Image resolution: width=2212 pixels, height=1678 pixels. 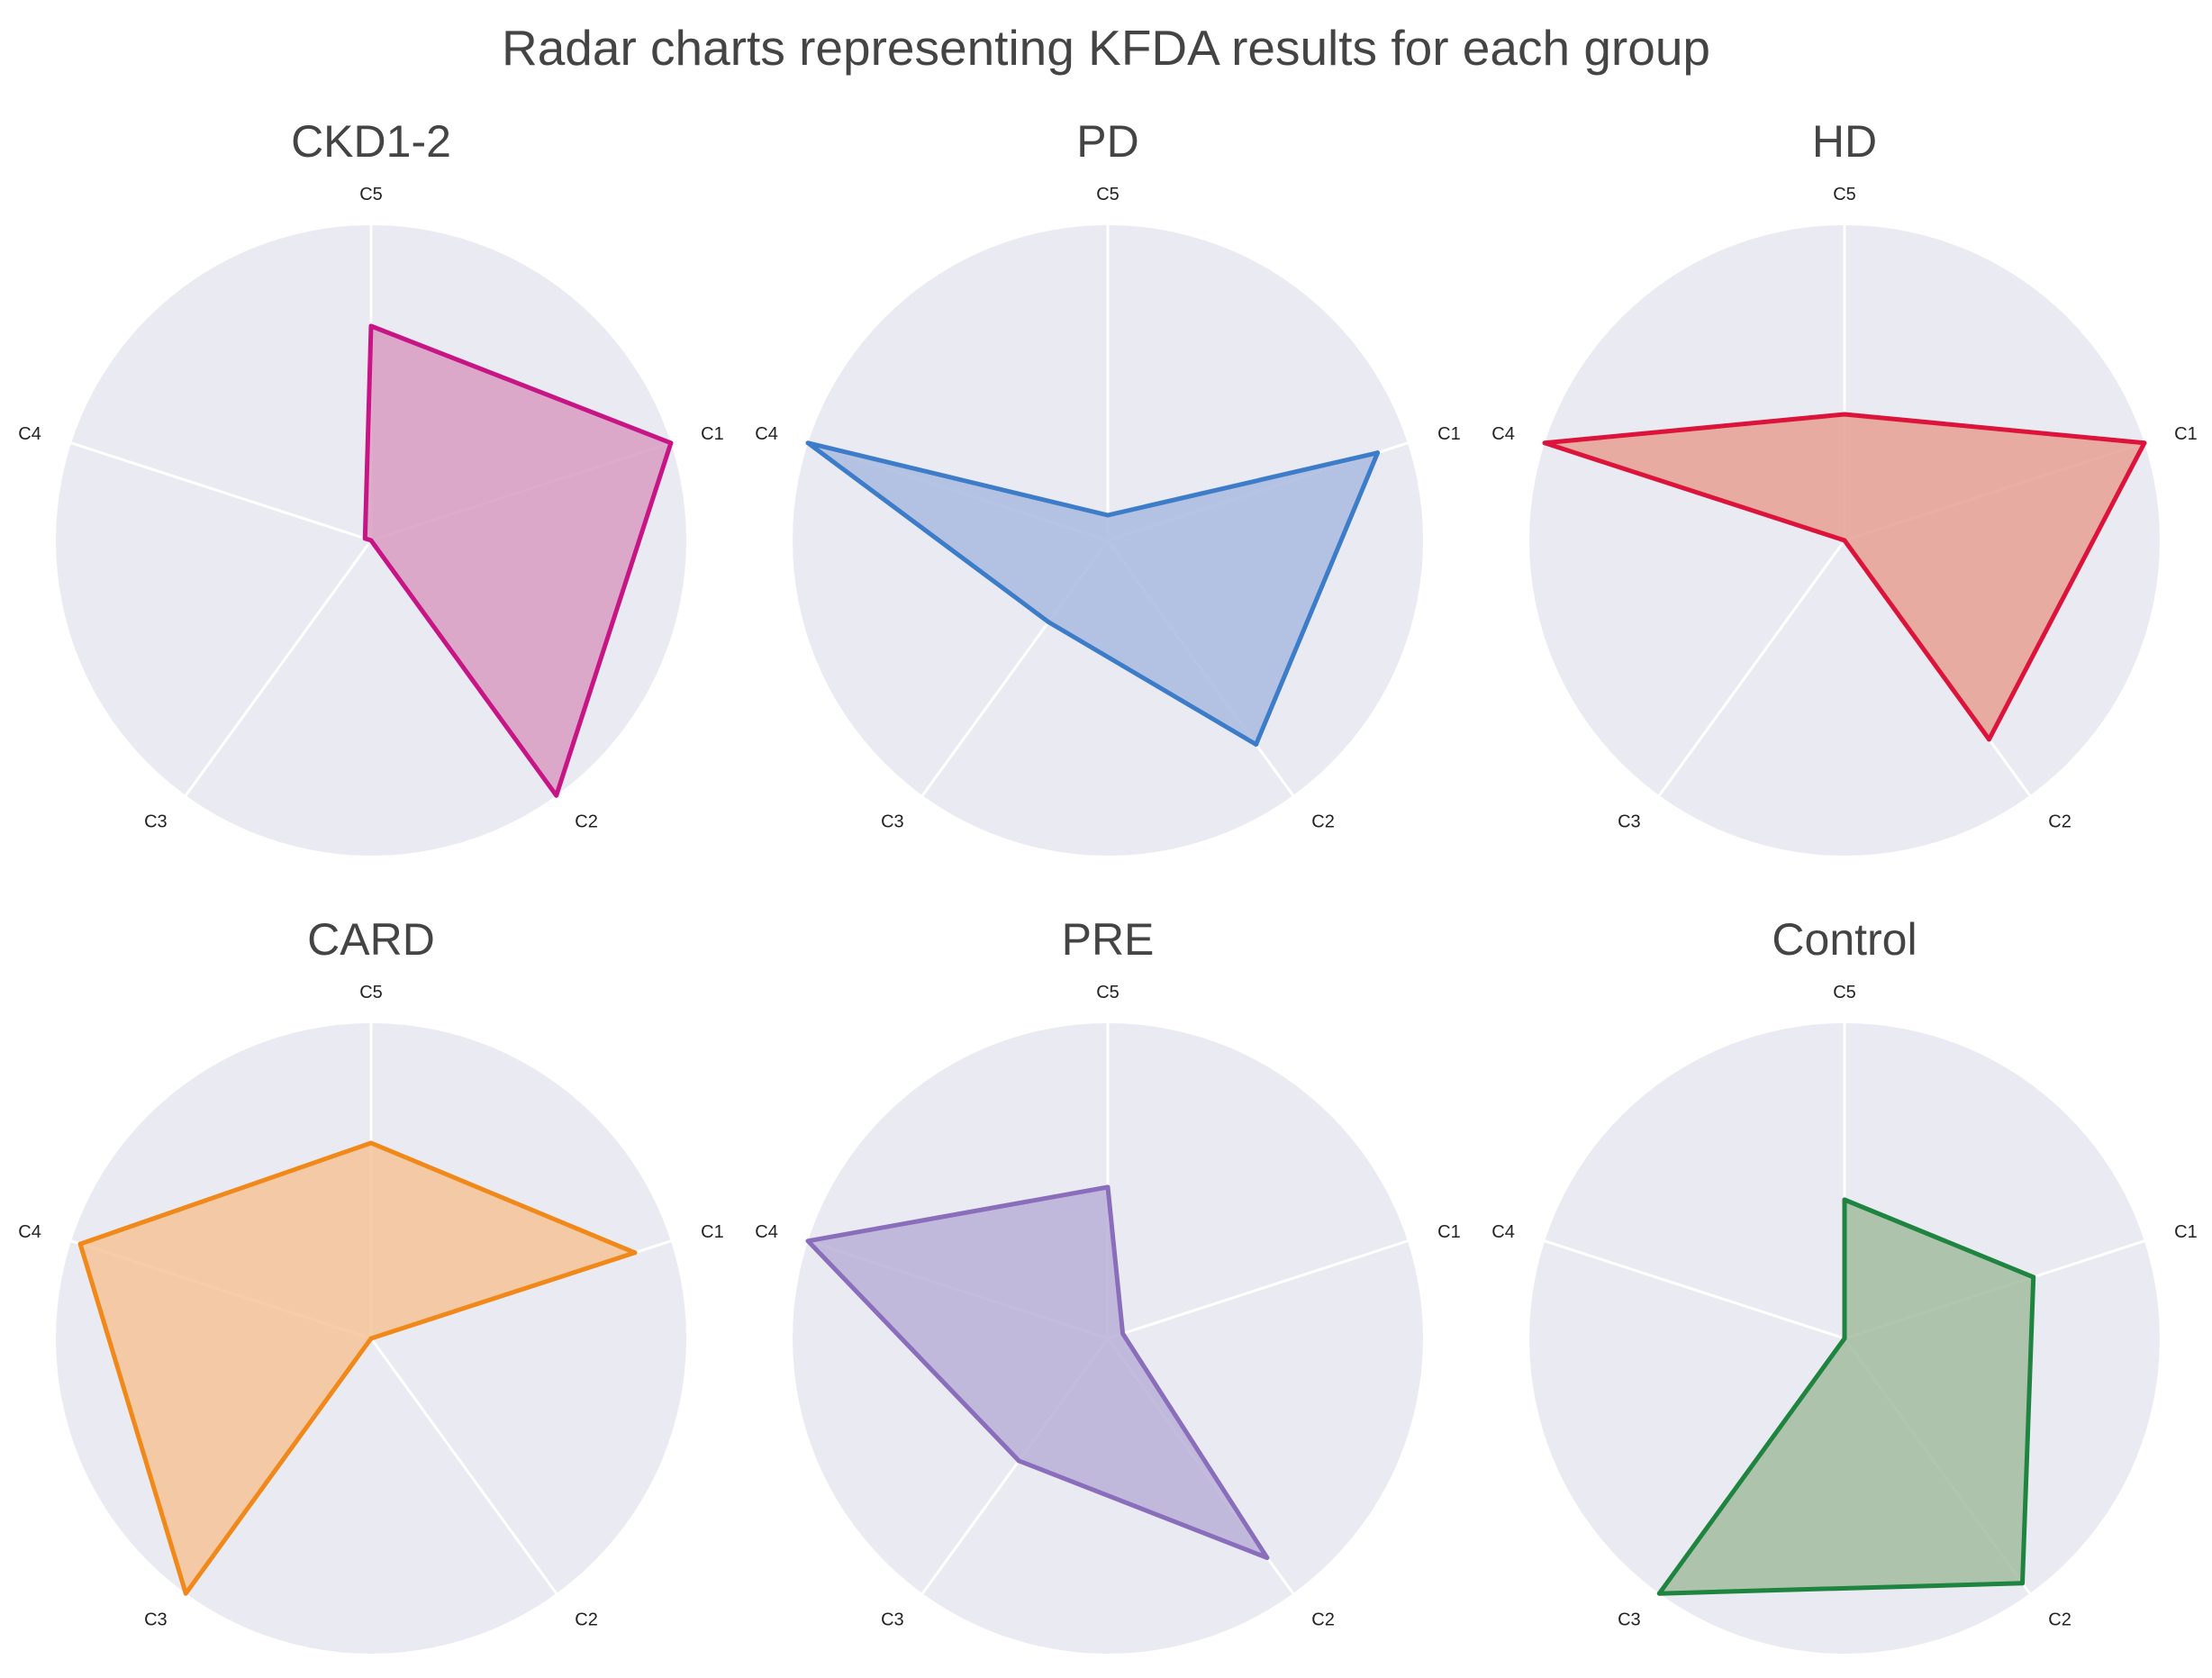 What do you see at coordinates (1107, 141) in the screenshot?
I see `panel-title-pd: PD` at bounding box center [1107, 141].